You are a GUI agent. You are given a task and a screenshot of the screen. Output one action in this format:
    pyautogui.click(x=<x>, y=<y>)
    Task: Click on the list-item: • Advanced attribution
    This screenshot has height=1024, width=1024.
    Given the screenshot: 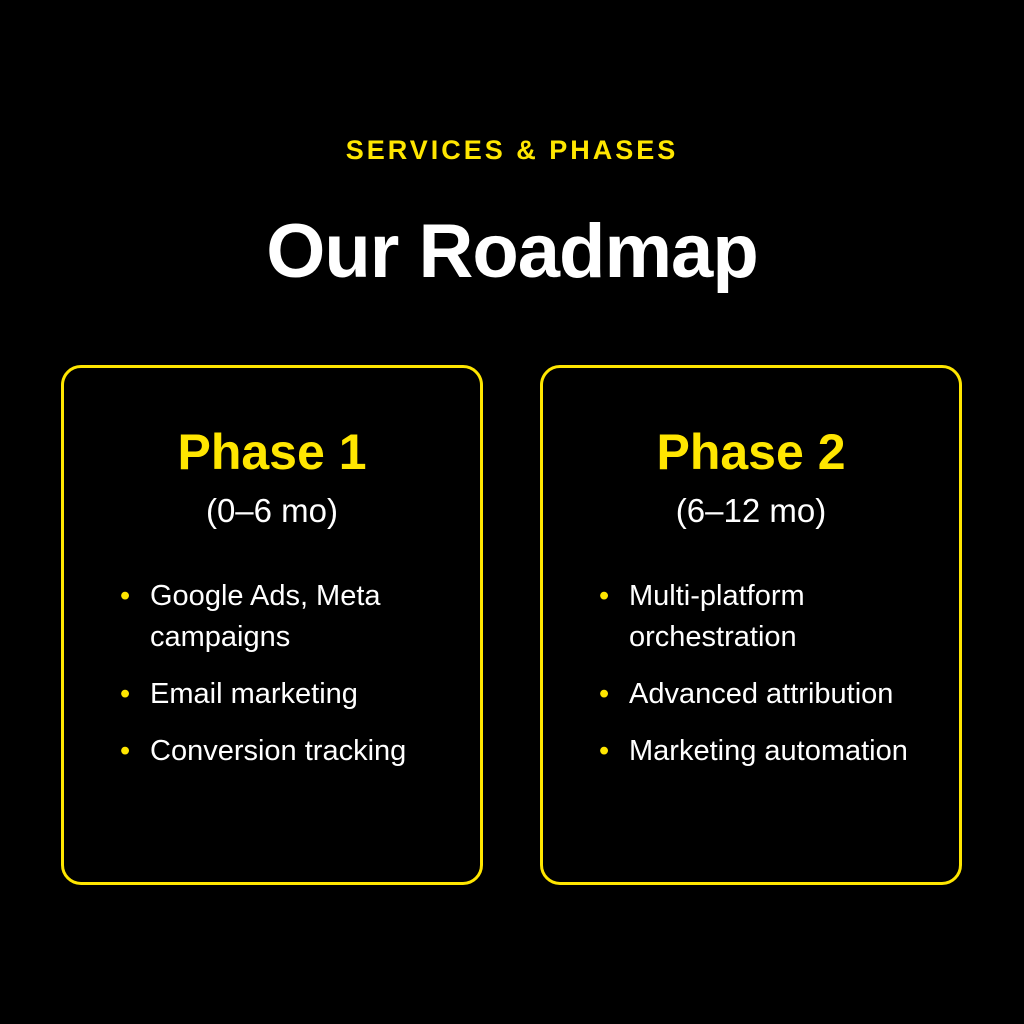 What is the action you would take?
    pyautogui.click(x=768, y=694)
    